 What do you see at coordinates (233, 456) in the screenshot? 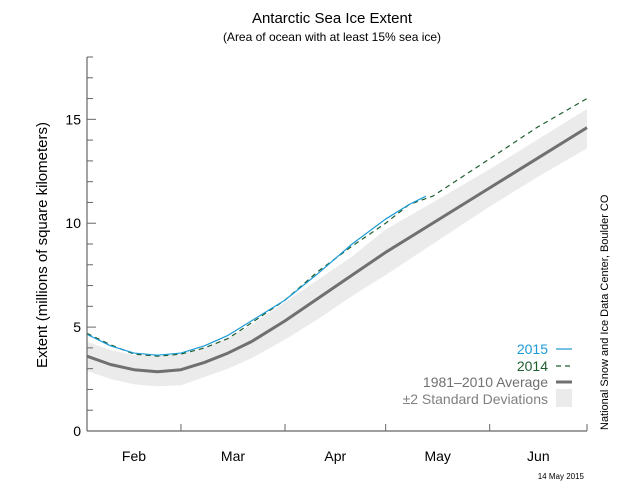
I see `x-tick-label: Mar` at bounding box center [233, 456].